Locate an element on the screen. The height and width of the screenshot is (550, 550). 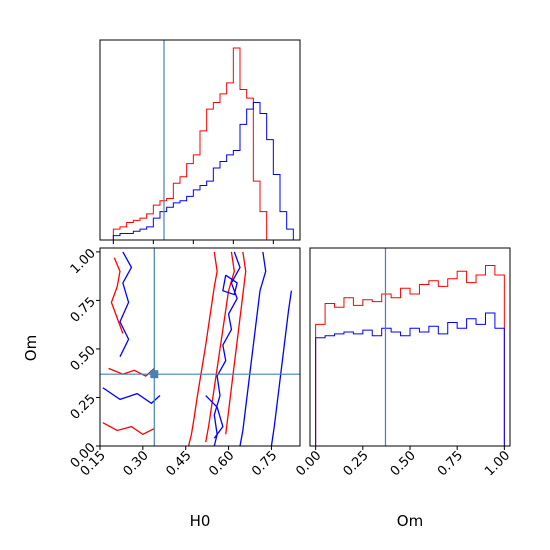
om-x-tick-label-2: 0.50 is located at coordinates (403, 463).